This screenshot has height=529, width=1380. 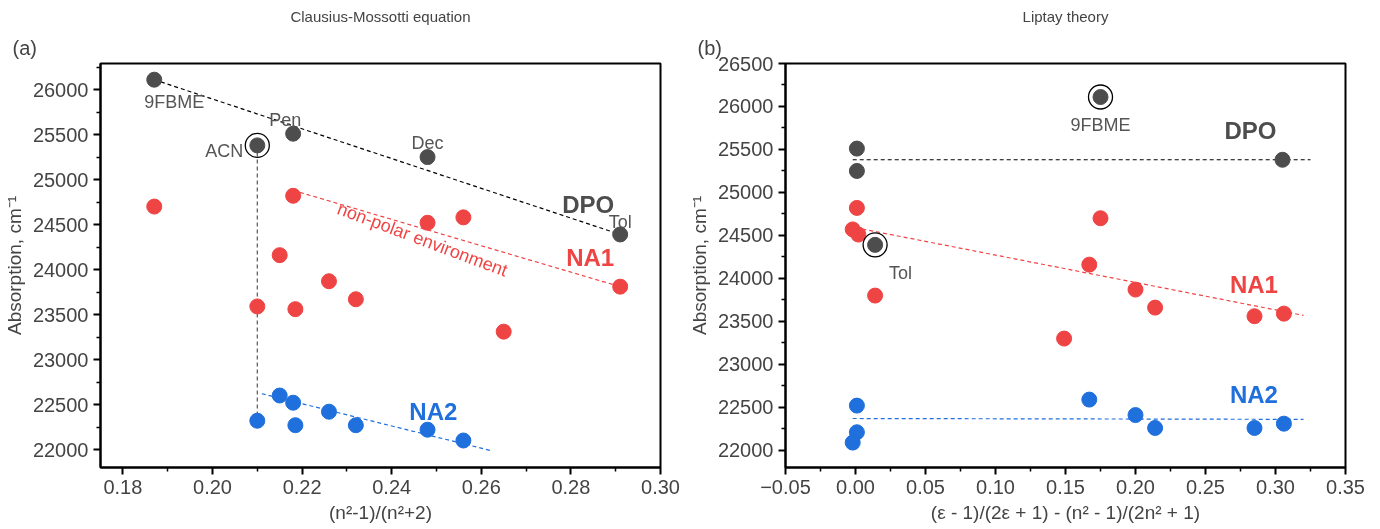 I want to click on x-tick-label: 0.22, so click(x=302, y=486).